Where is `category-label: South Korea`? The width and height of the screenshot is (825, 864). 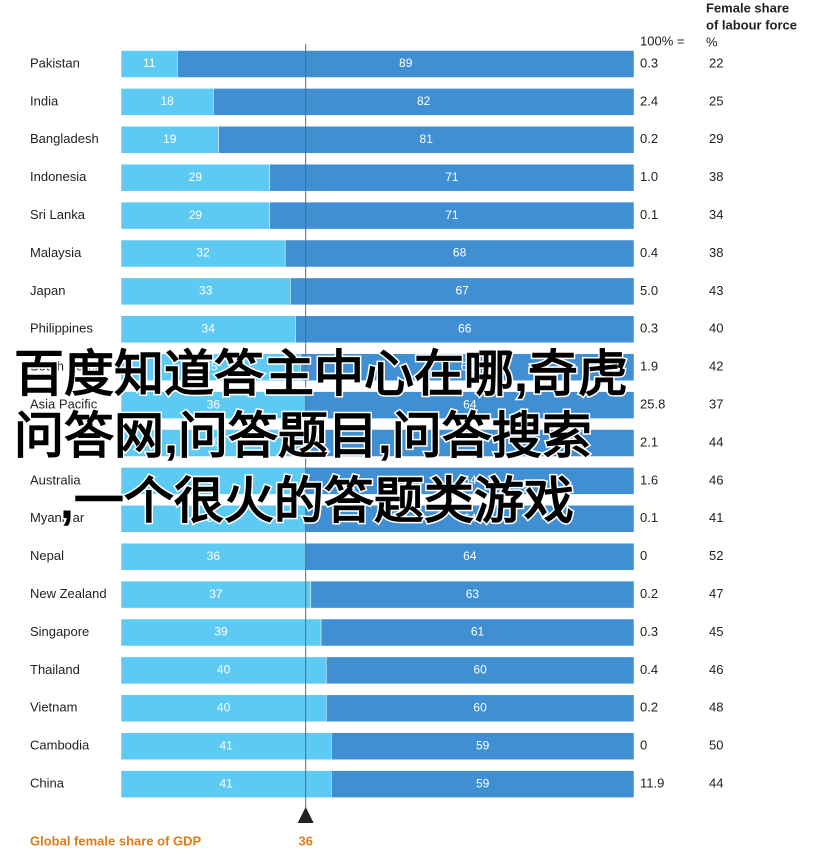
category-label: South Korea is located at coordinates (66, 366).